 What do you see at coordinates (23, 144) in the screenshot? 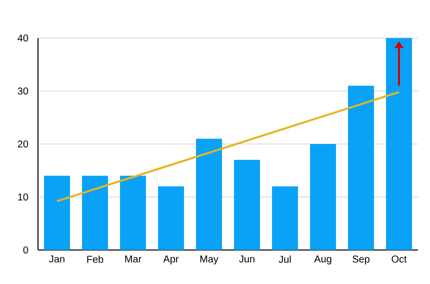
I see `y-tick-label: 20` at bounding box center [23, 144].